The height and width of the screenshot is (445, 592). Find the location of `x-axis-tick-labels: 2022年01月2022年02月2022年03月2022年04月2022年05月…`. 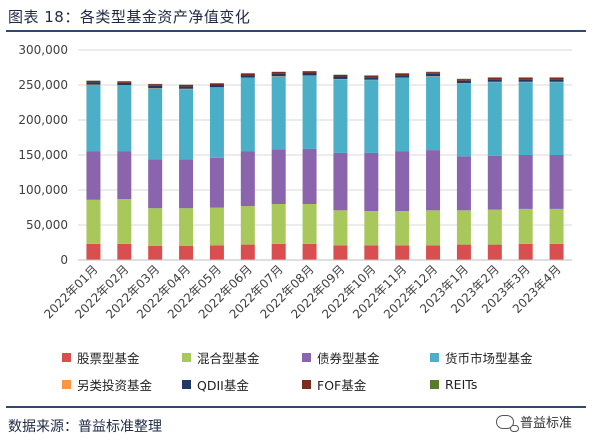

x-axis-tick-labels: 2022年01月2022年02月2022年03月2022年04月2022年05月… is located at coordinates (302, 291).